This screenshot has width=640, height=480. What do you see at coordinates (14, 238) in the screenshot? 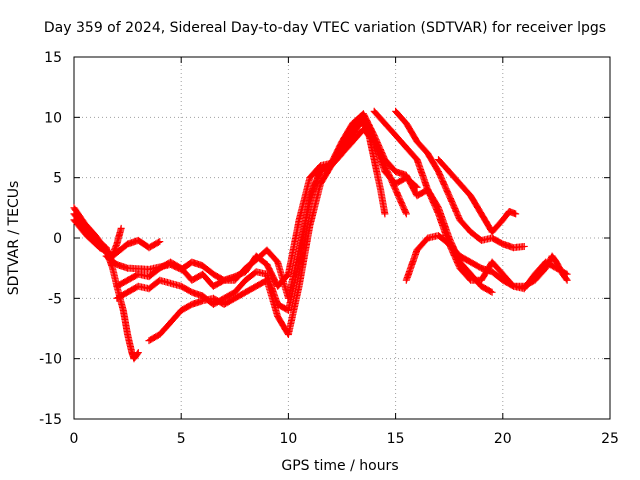
I see `y-axis-label: SDTVAR / TECUs` at bounding box center [14, 238].